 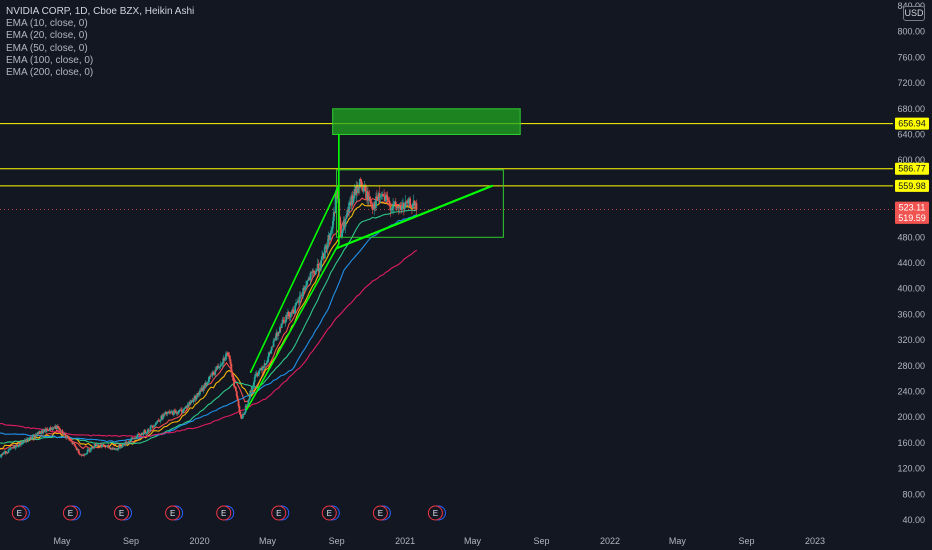 What do you see at coordinates (50, 60) in the screenshot?
I see `ema-100-legend: EMA (100, close, 0)` at bounding box center [50, 60].